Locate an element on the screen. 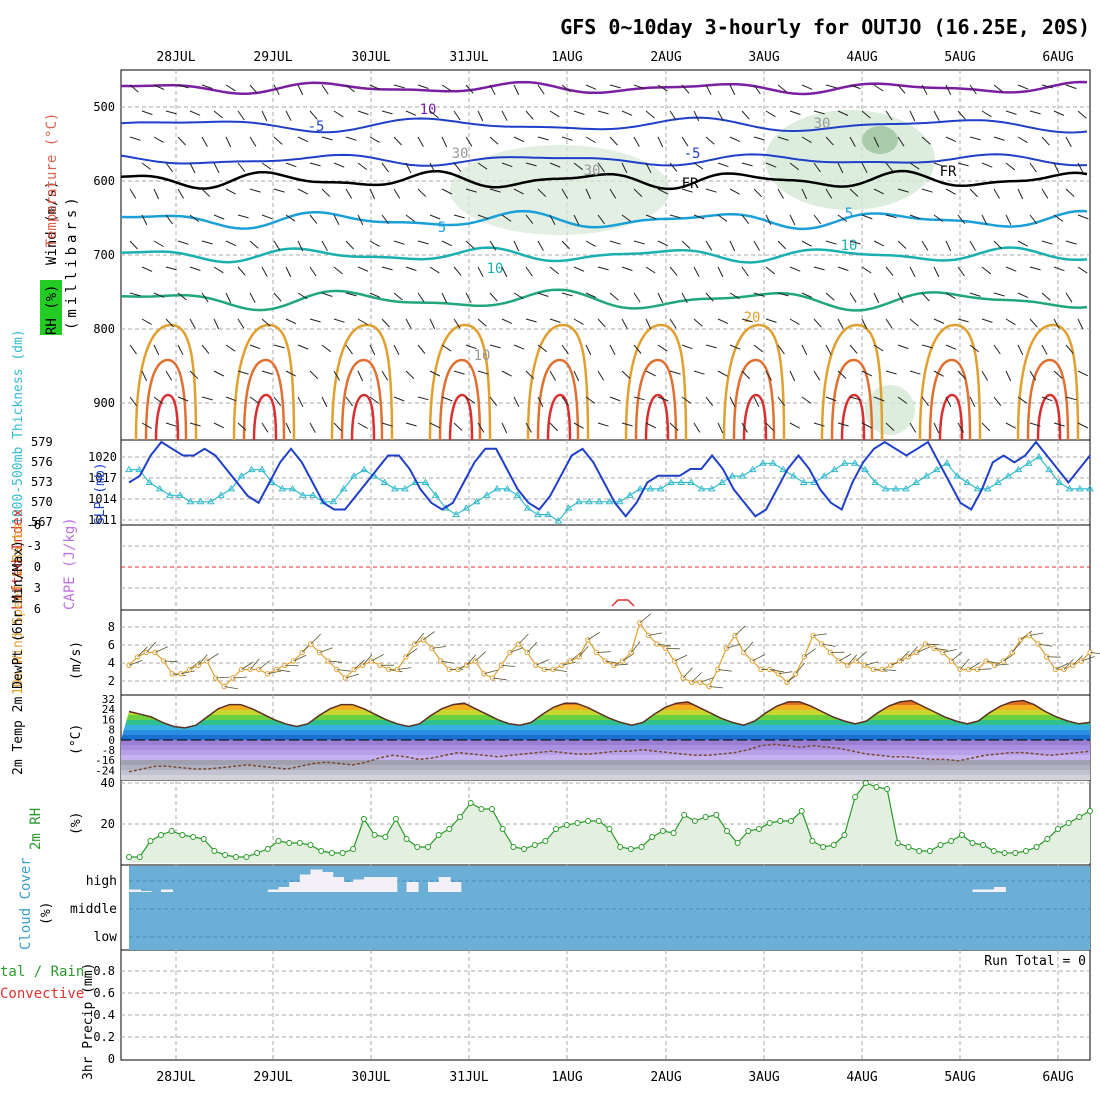  ytick-wind10: 6 is located at coordinates (111, 645).